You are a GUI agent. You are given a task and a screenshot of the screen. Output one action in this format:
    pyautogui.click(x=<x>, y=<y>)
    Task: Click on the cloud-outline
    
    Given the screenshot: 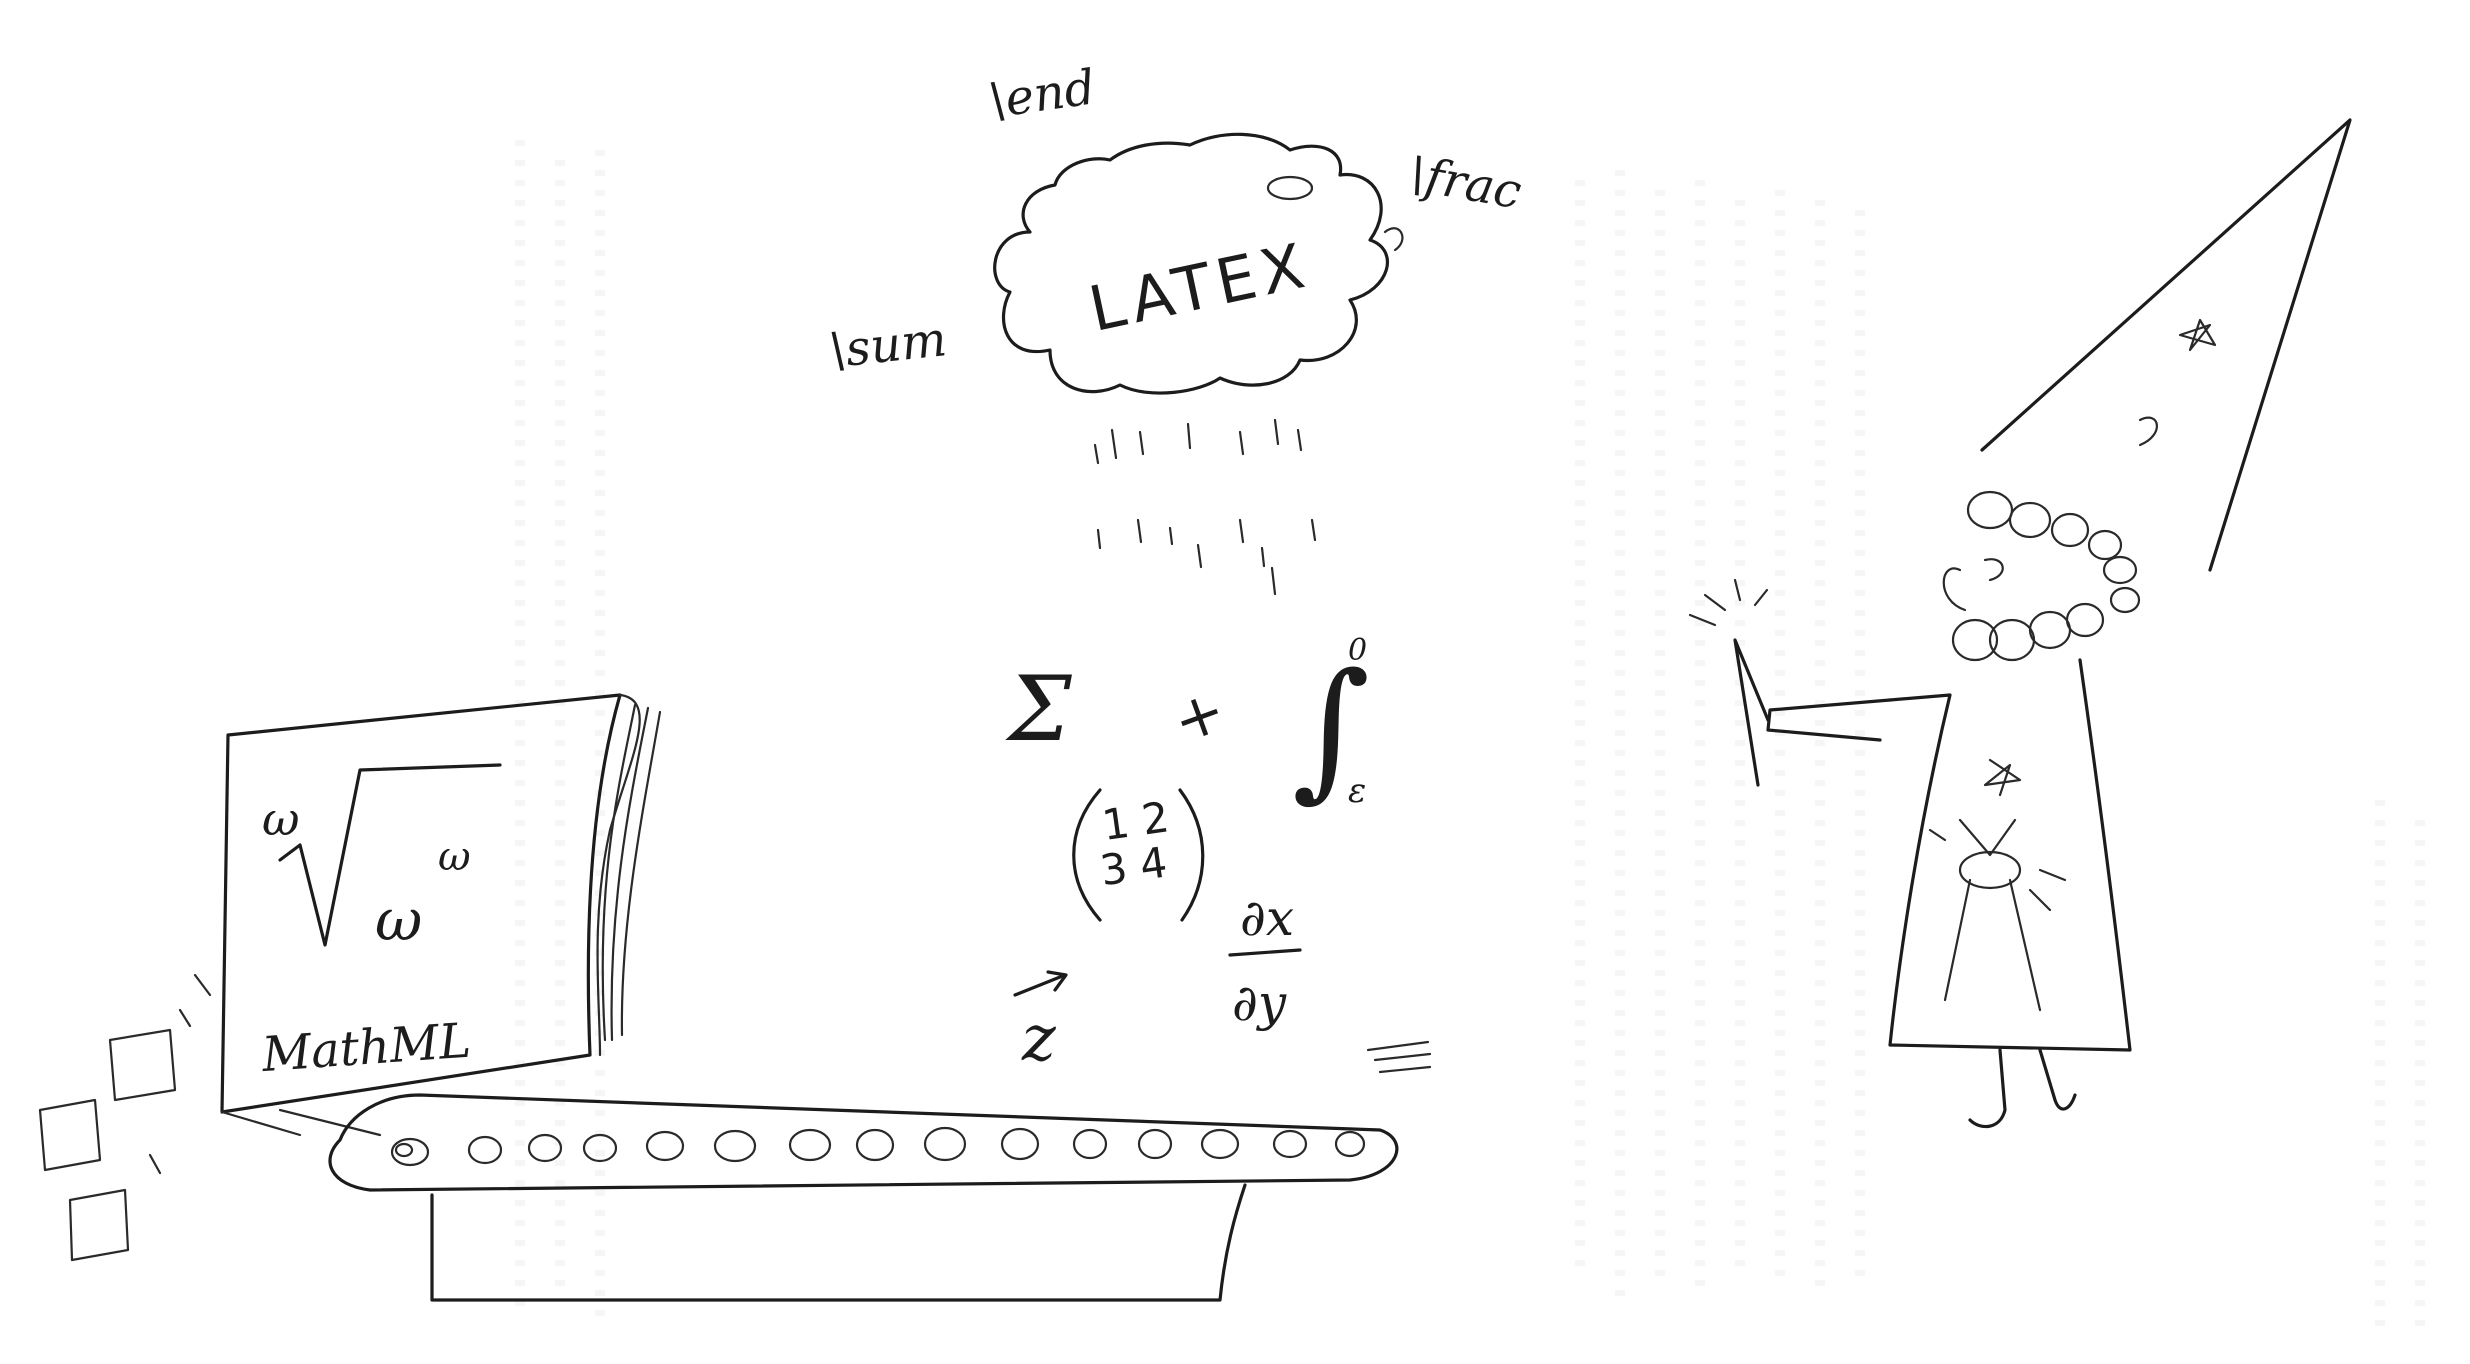 What is the action you would take?
    pyautogui.click(x=1191, y=263)
    